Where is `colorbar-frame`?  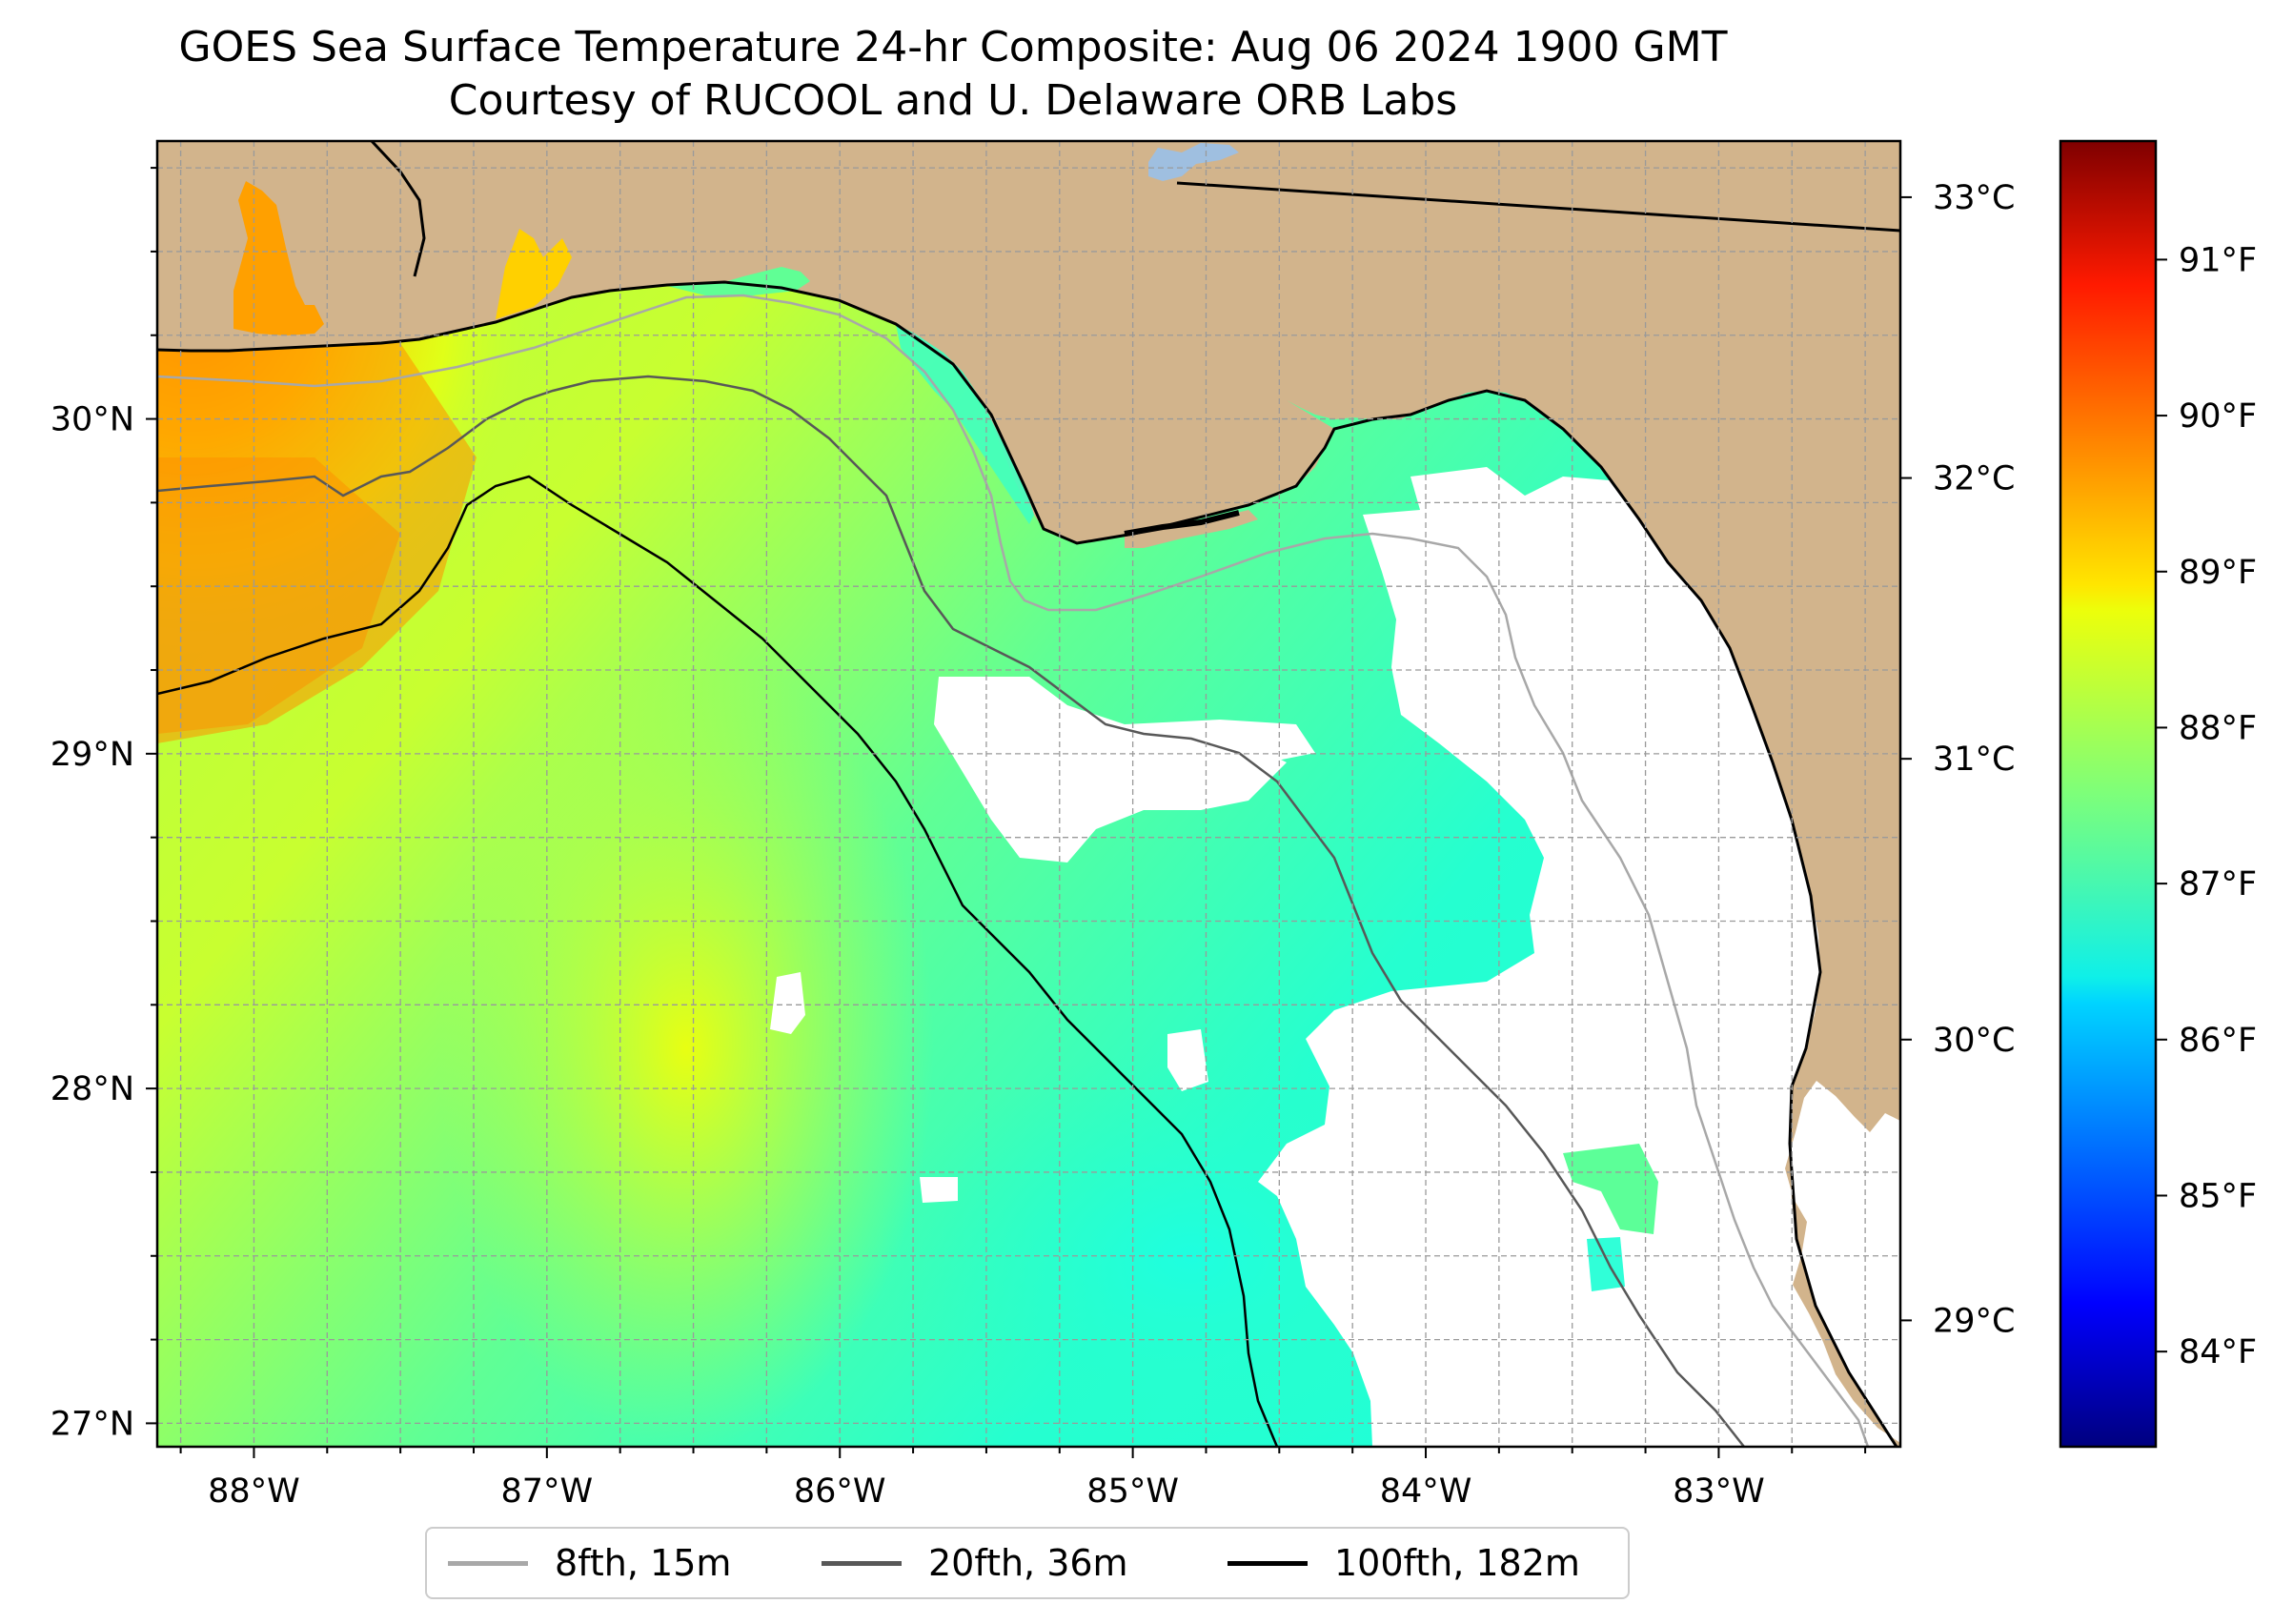 colorbar-frame is located at coordinates (2108, 794).